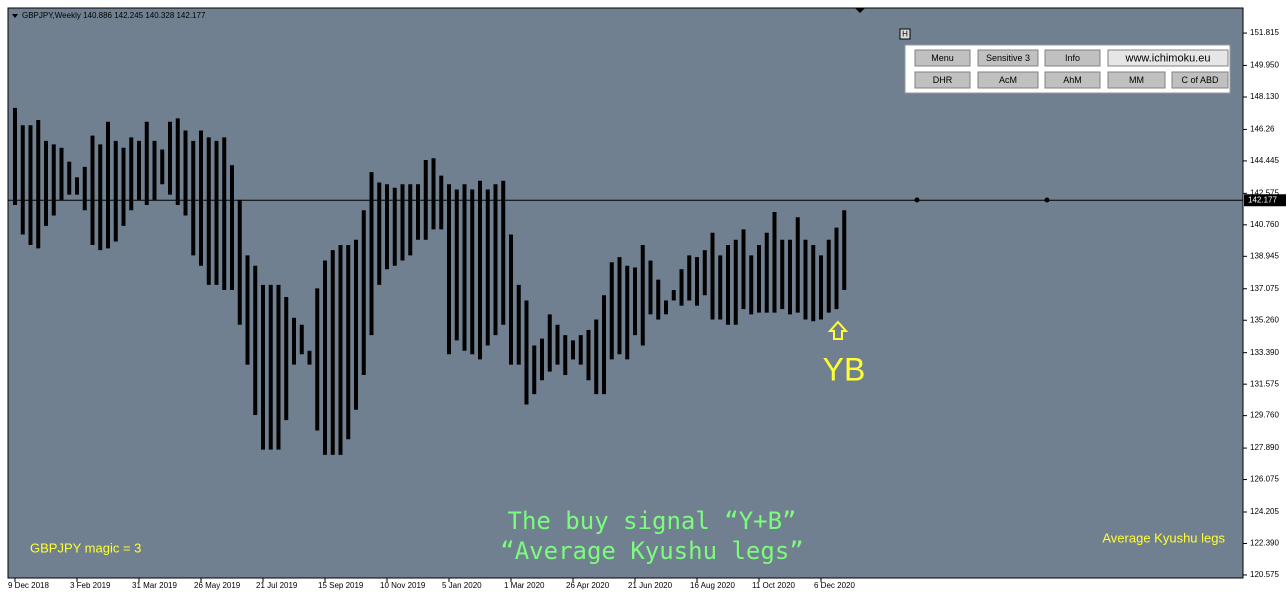 The height and width of the screenshot is (596, 1287). What do you see at coordinates (1264, 319) in the screenshot?
I see `y-tick-label: 135.260` at bounding box center [1264, 319].